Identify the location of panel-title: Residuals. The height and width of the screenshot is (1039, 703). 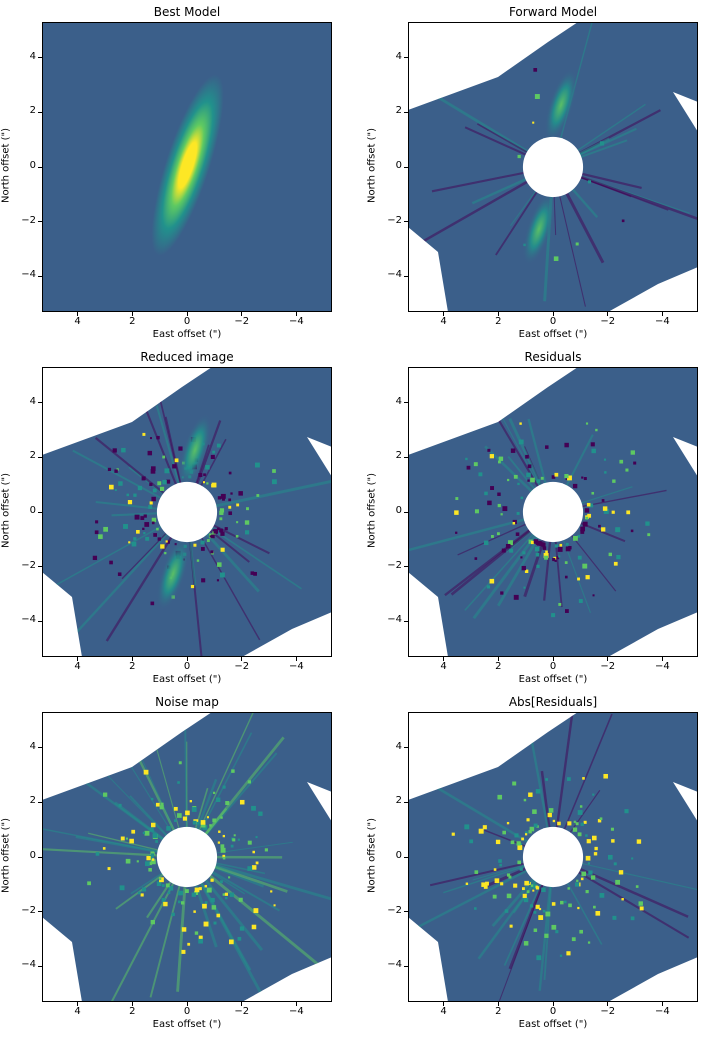
(553, 357).